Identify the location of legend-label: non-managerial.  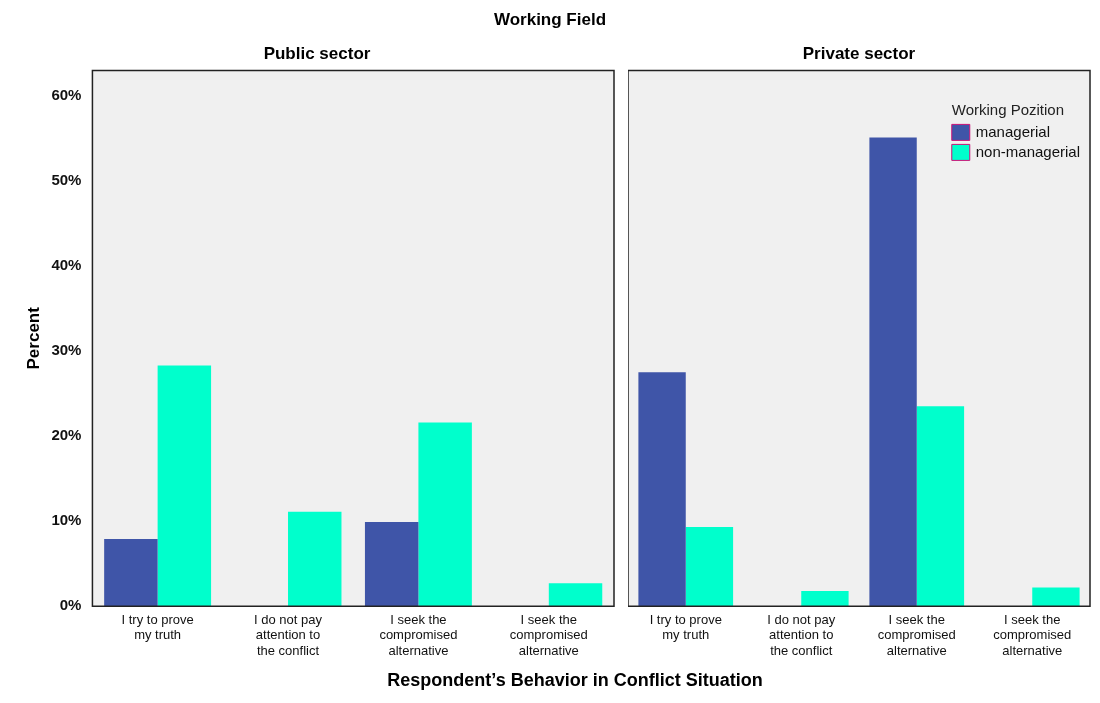
(1027, 151).